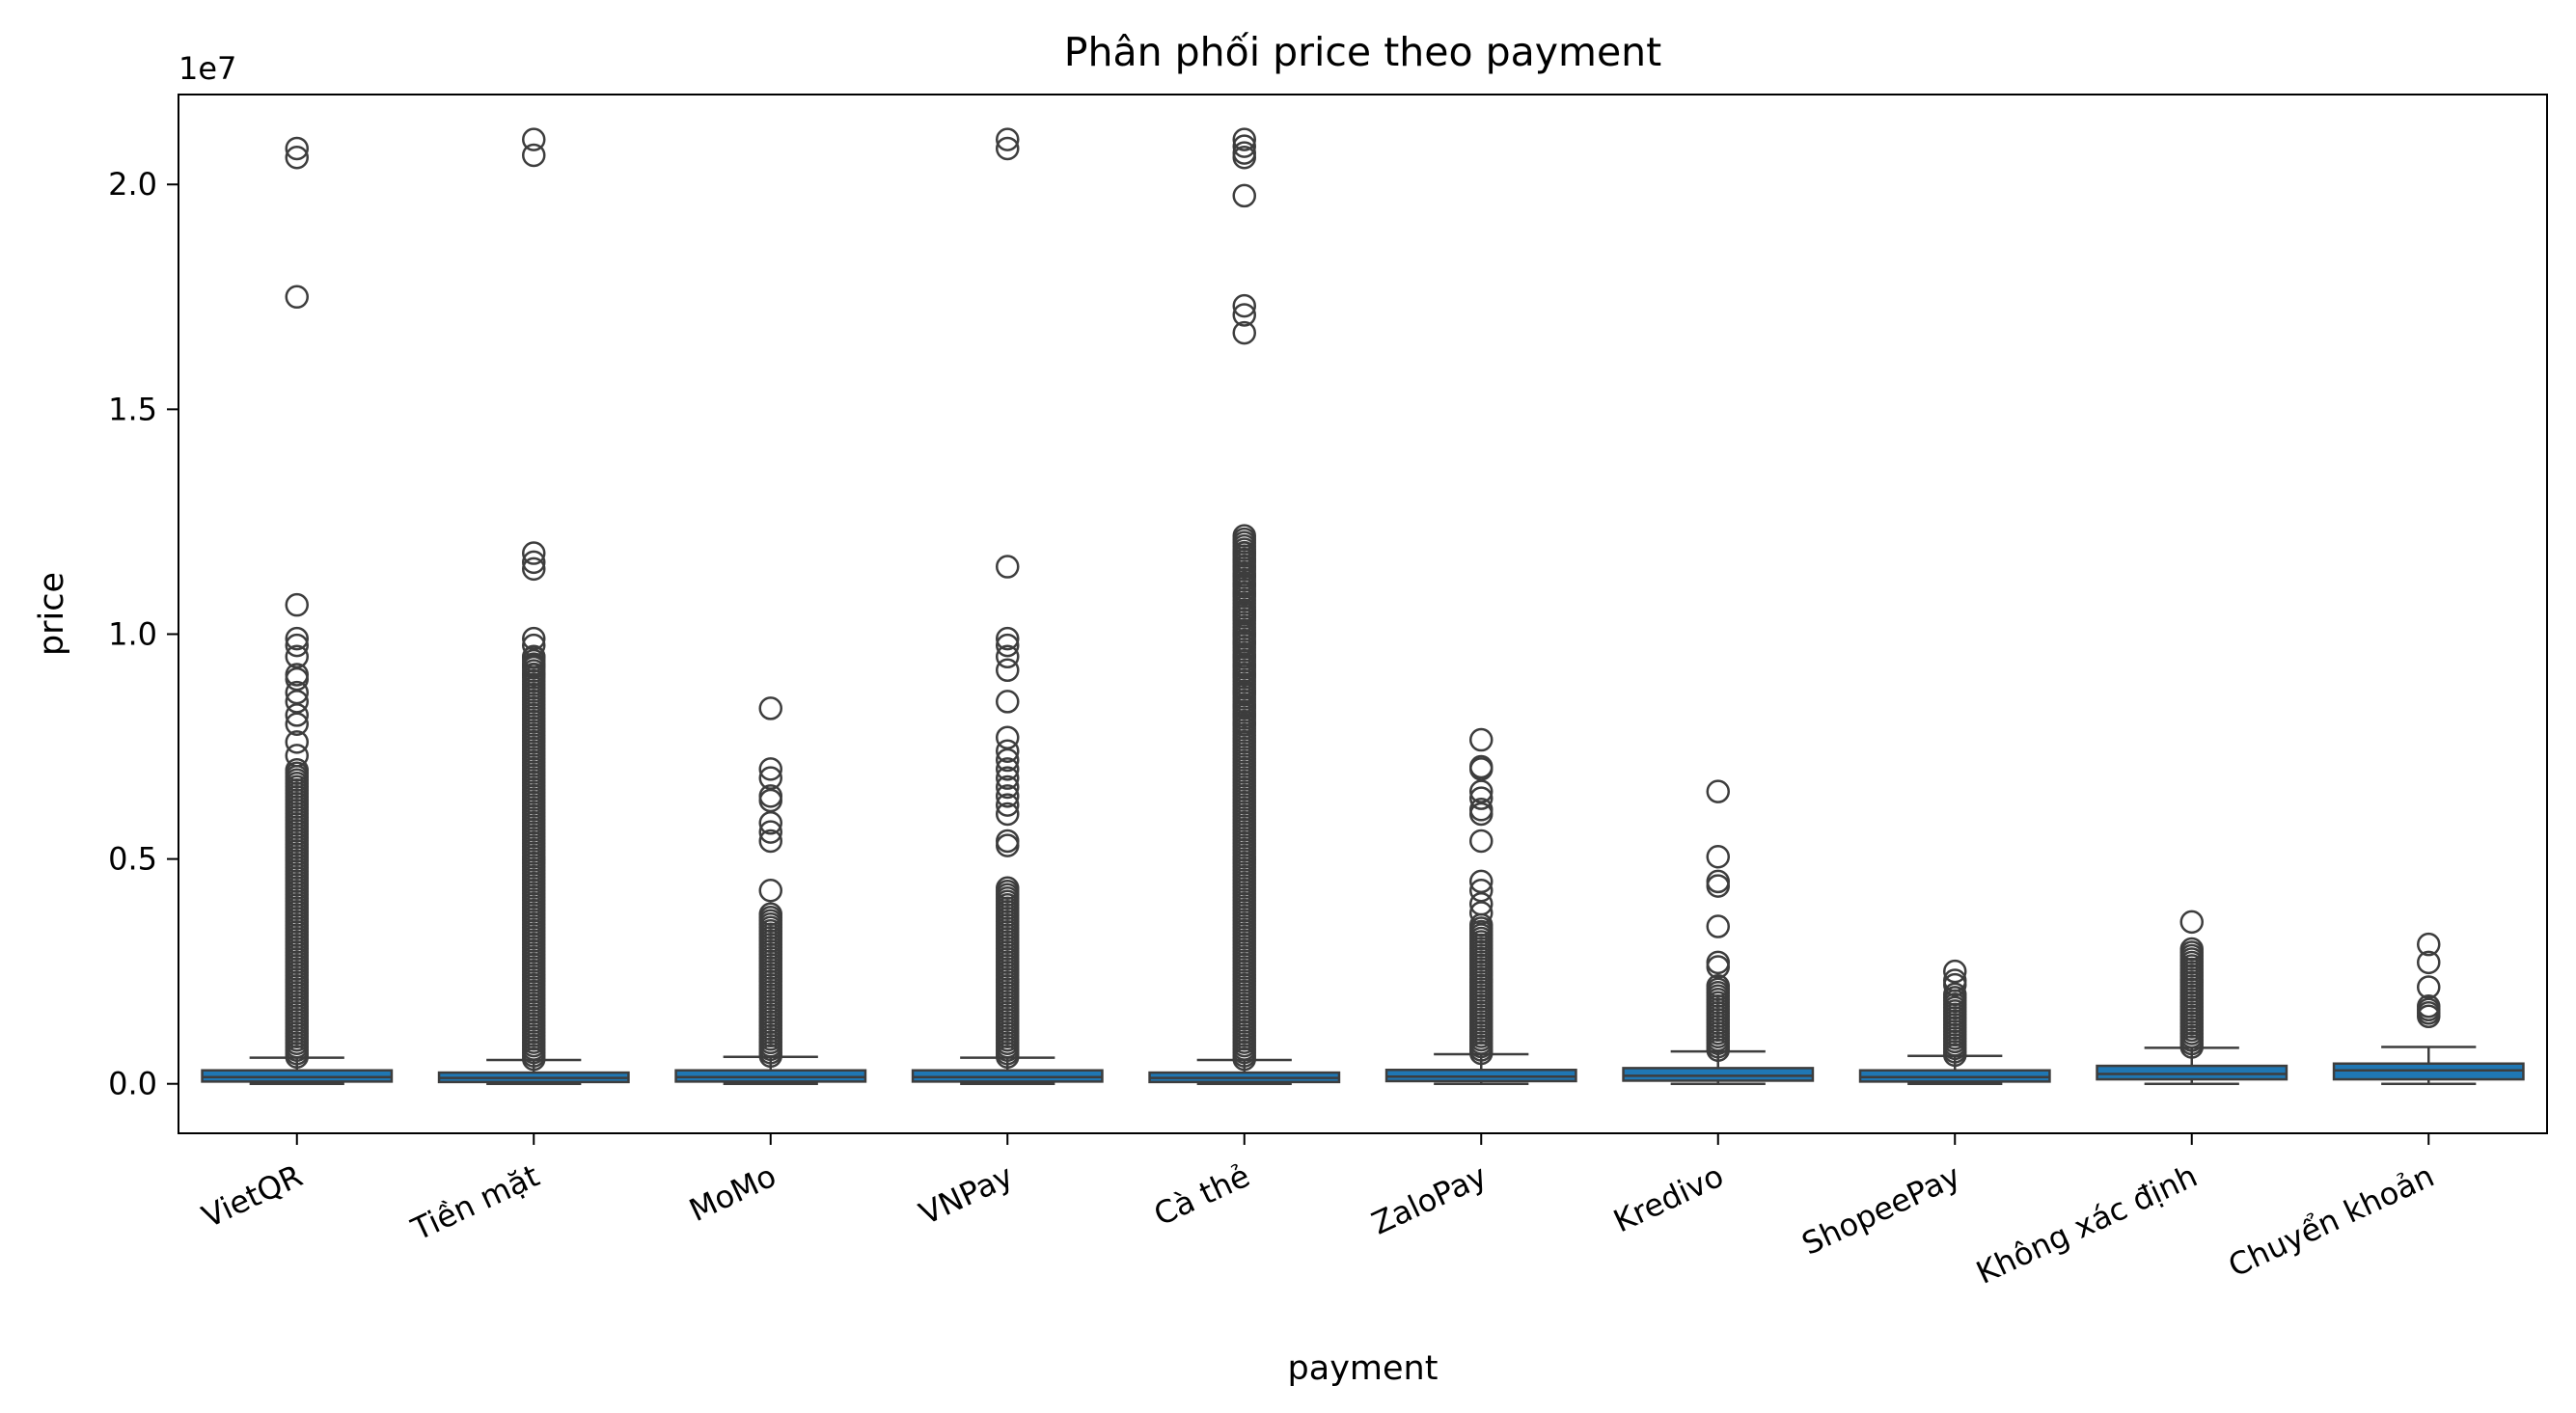 This screenshot has height=1413, width=2576. I want to click on y-axis-ticks: 0.0 0.5 1.0 1.5 2.0, so click(143, 634).